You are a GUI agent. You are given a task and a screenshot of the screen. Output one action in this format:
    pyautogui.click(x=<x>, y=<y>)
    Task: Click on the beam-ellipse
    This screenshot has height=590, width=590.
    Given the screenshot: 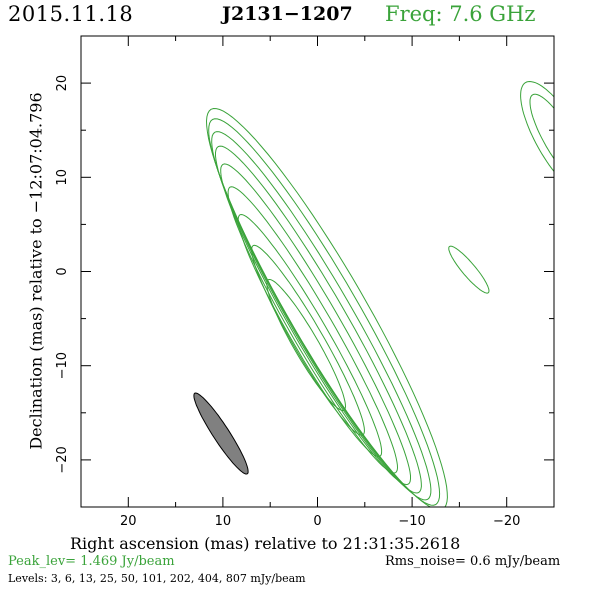 What is the action you would take?
    pyautogui.click(x=221, y=433)
    